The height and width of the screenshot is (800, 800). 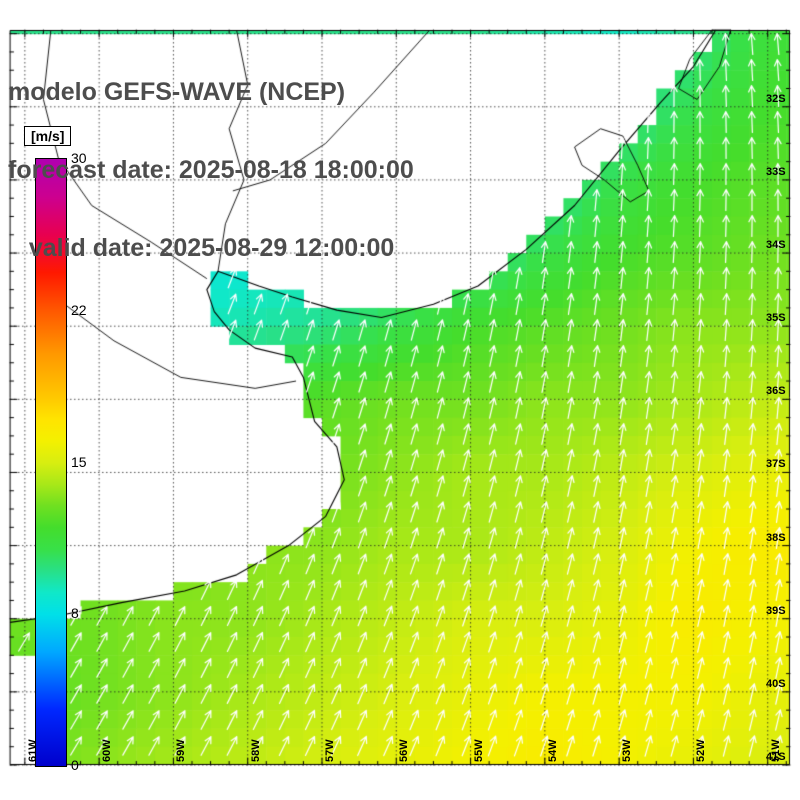 I want to click on title-valid-date: valid date: 2025-08-29 12:00:00, so click(x=201, y=248).